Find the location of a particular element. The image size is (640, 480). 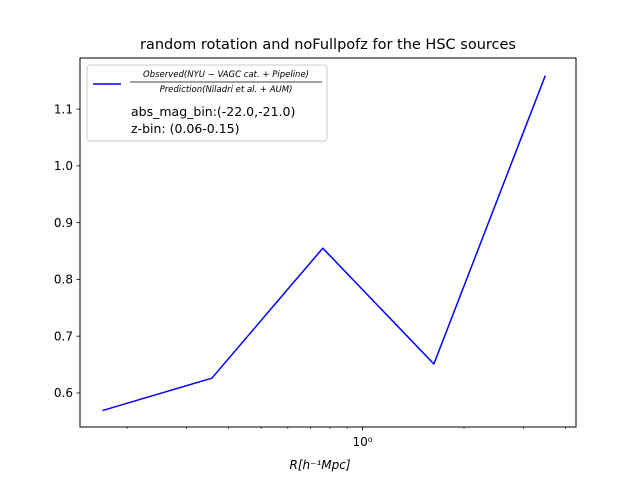

y-tick-label: 0.6 is located at coordinates (63, 393).